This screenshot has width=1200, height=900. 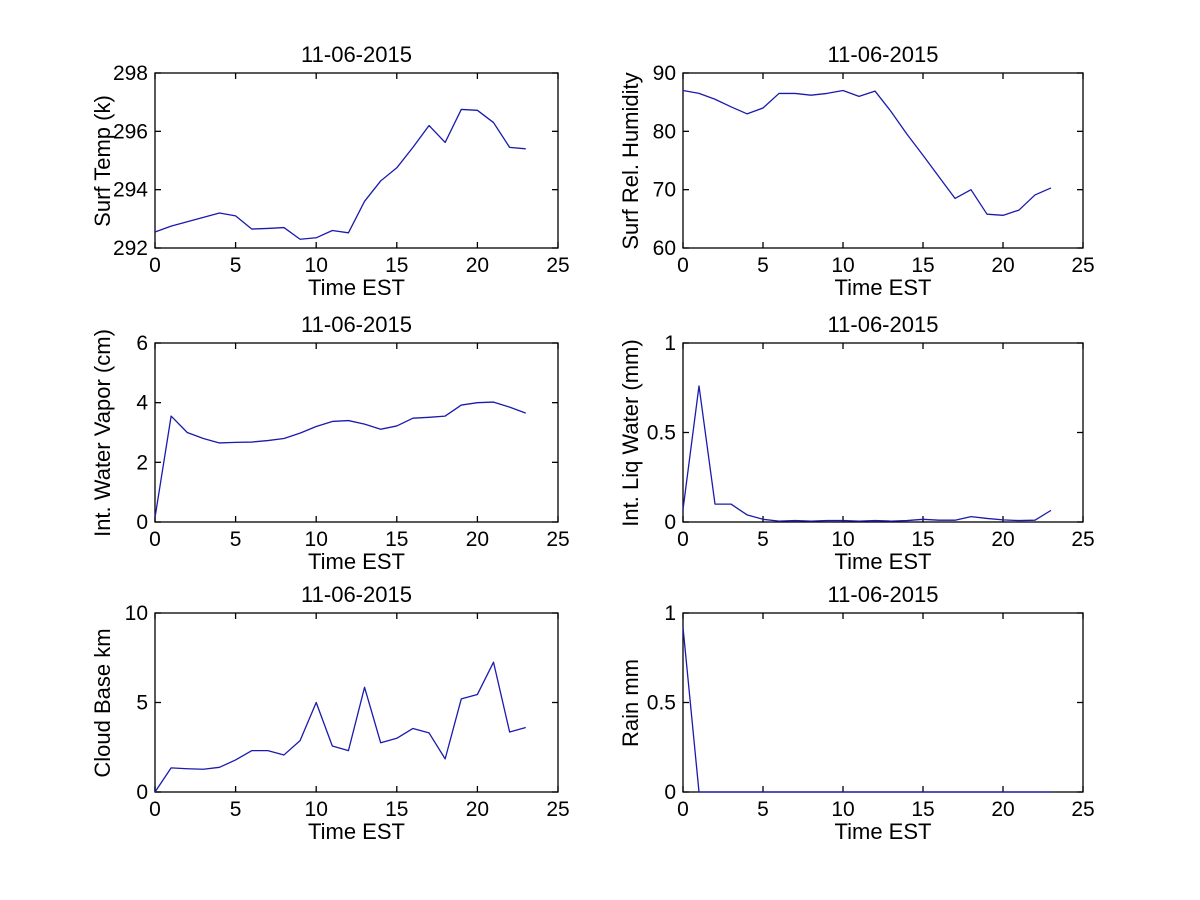 I want to click on y-tick-label: 6, so click(x=142, y=343).